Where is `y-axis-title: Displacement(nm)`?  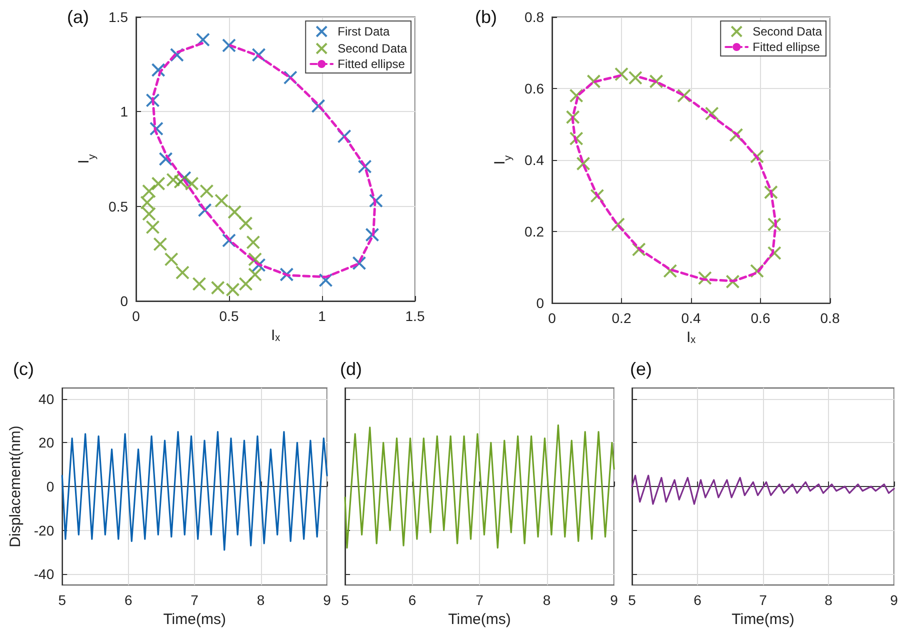
y-axis-title: Displacement(nm) is located at coordinates (15, 487).